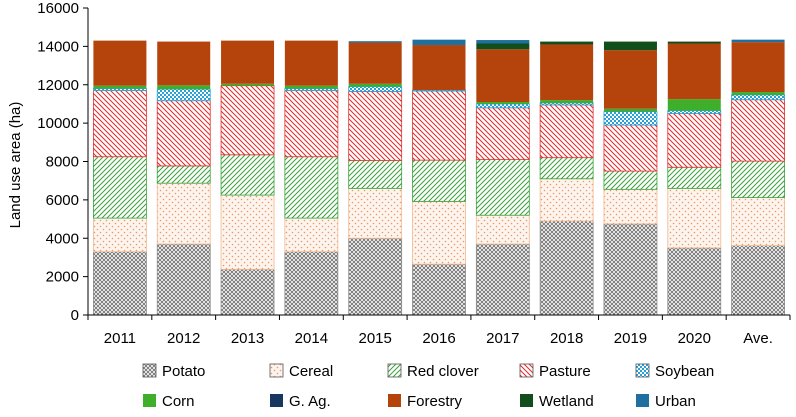 This screenshot has width=796, height=417. I want to click on bar-stack-2012, so click(183, 178).